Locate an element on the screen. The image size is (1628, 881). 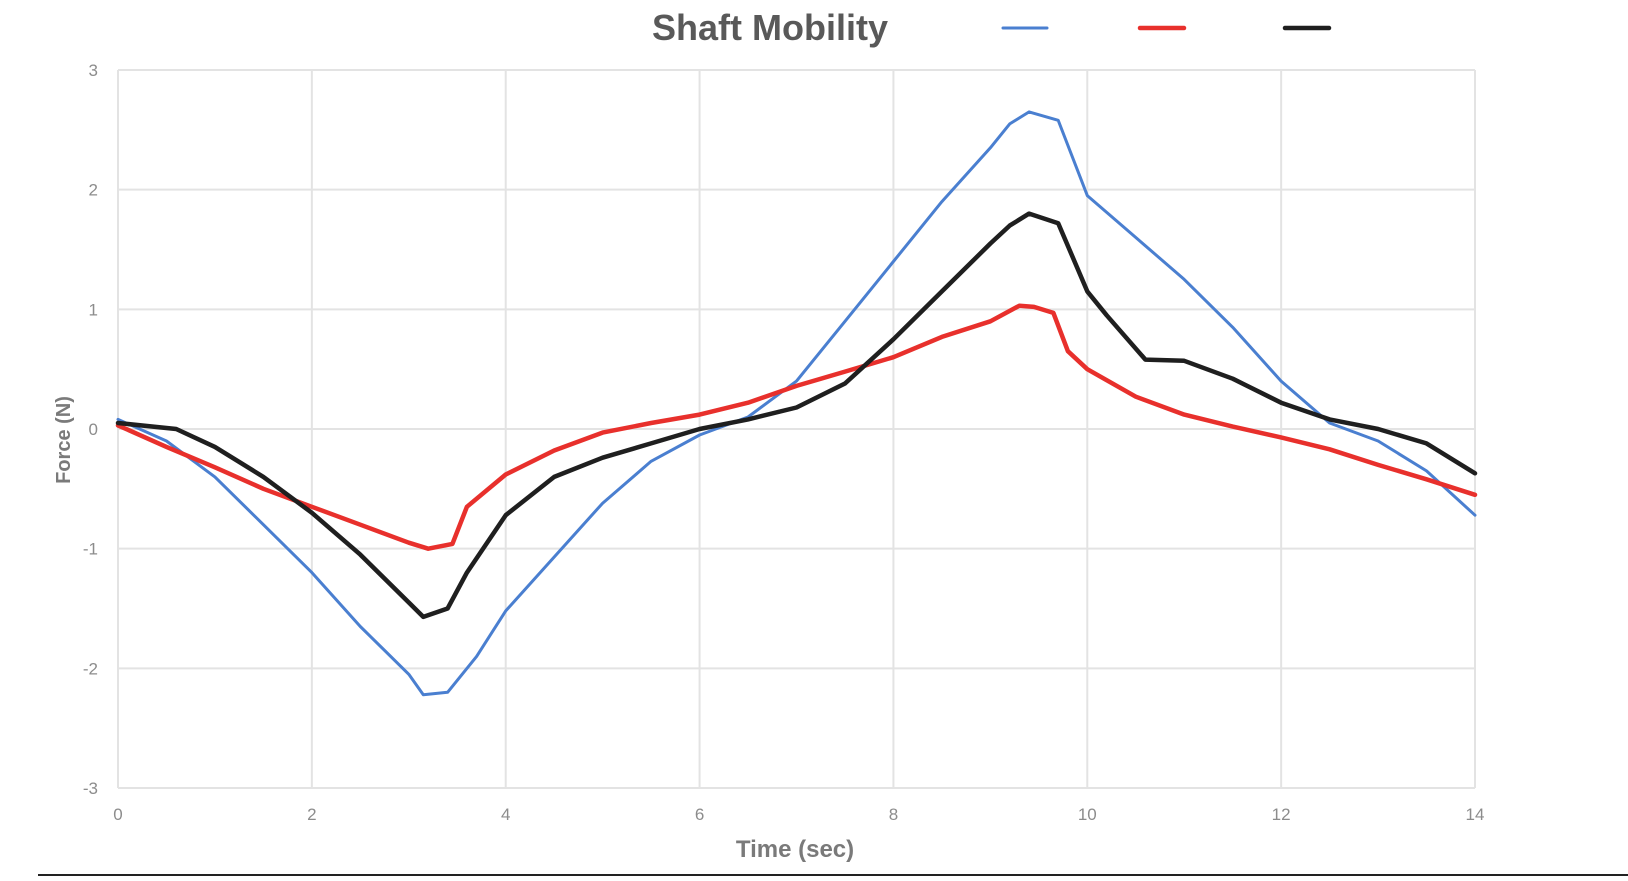
x-axis-title: Time (sec) is located at coordinates (795, 849).